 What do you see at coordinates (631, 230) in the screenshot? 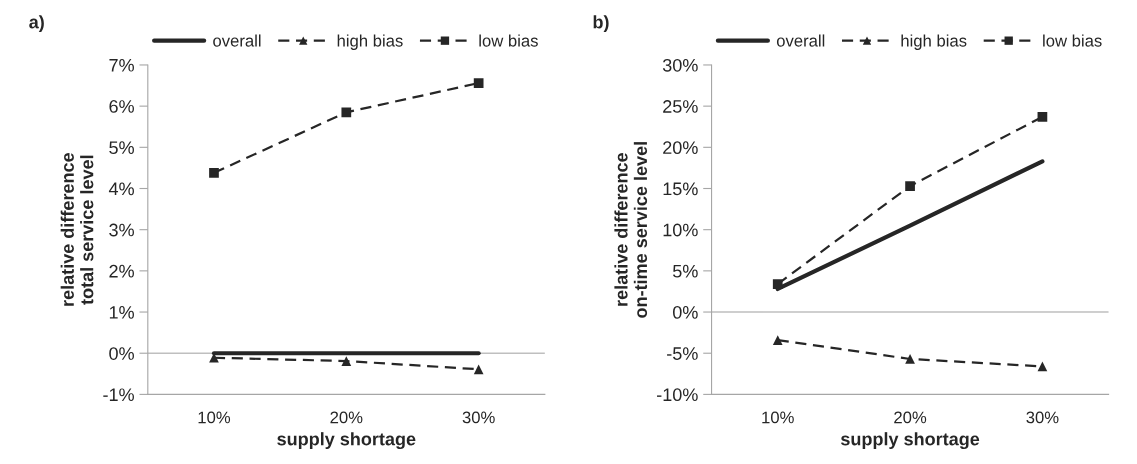
I see `y-axis-title: relative difference on-time service level` at bounding box center [631, 230].